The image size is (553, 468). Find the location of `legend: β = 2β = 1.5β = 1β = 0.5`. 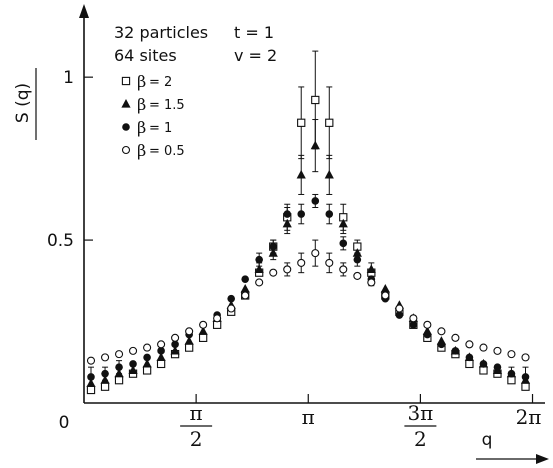

legend: β = 2β = 1.5β = 1β = 0.5 is located at coordinates (153, 116).